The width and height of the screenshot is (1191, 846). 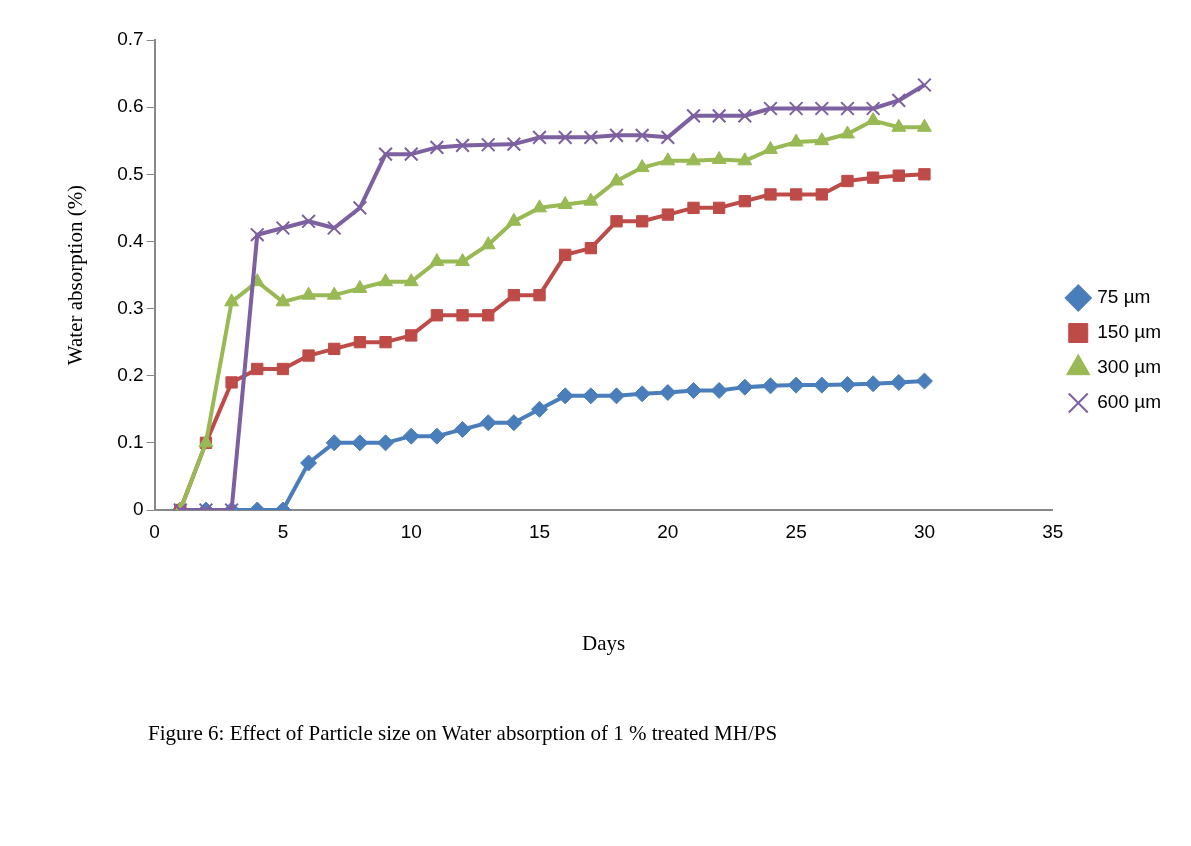 What do you see at coordinates (463, 732) in the screenshot?
I see `caption: Figure 6: Effect of Particle size on Water absorption of 1 % treated MH/PS` at bounding box center [463, 732].